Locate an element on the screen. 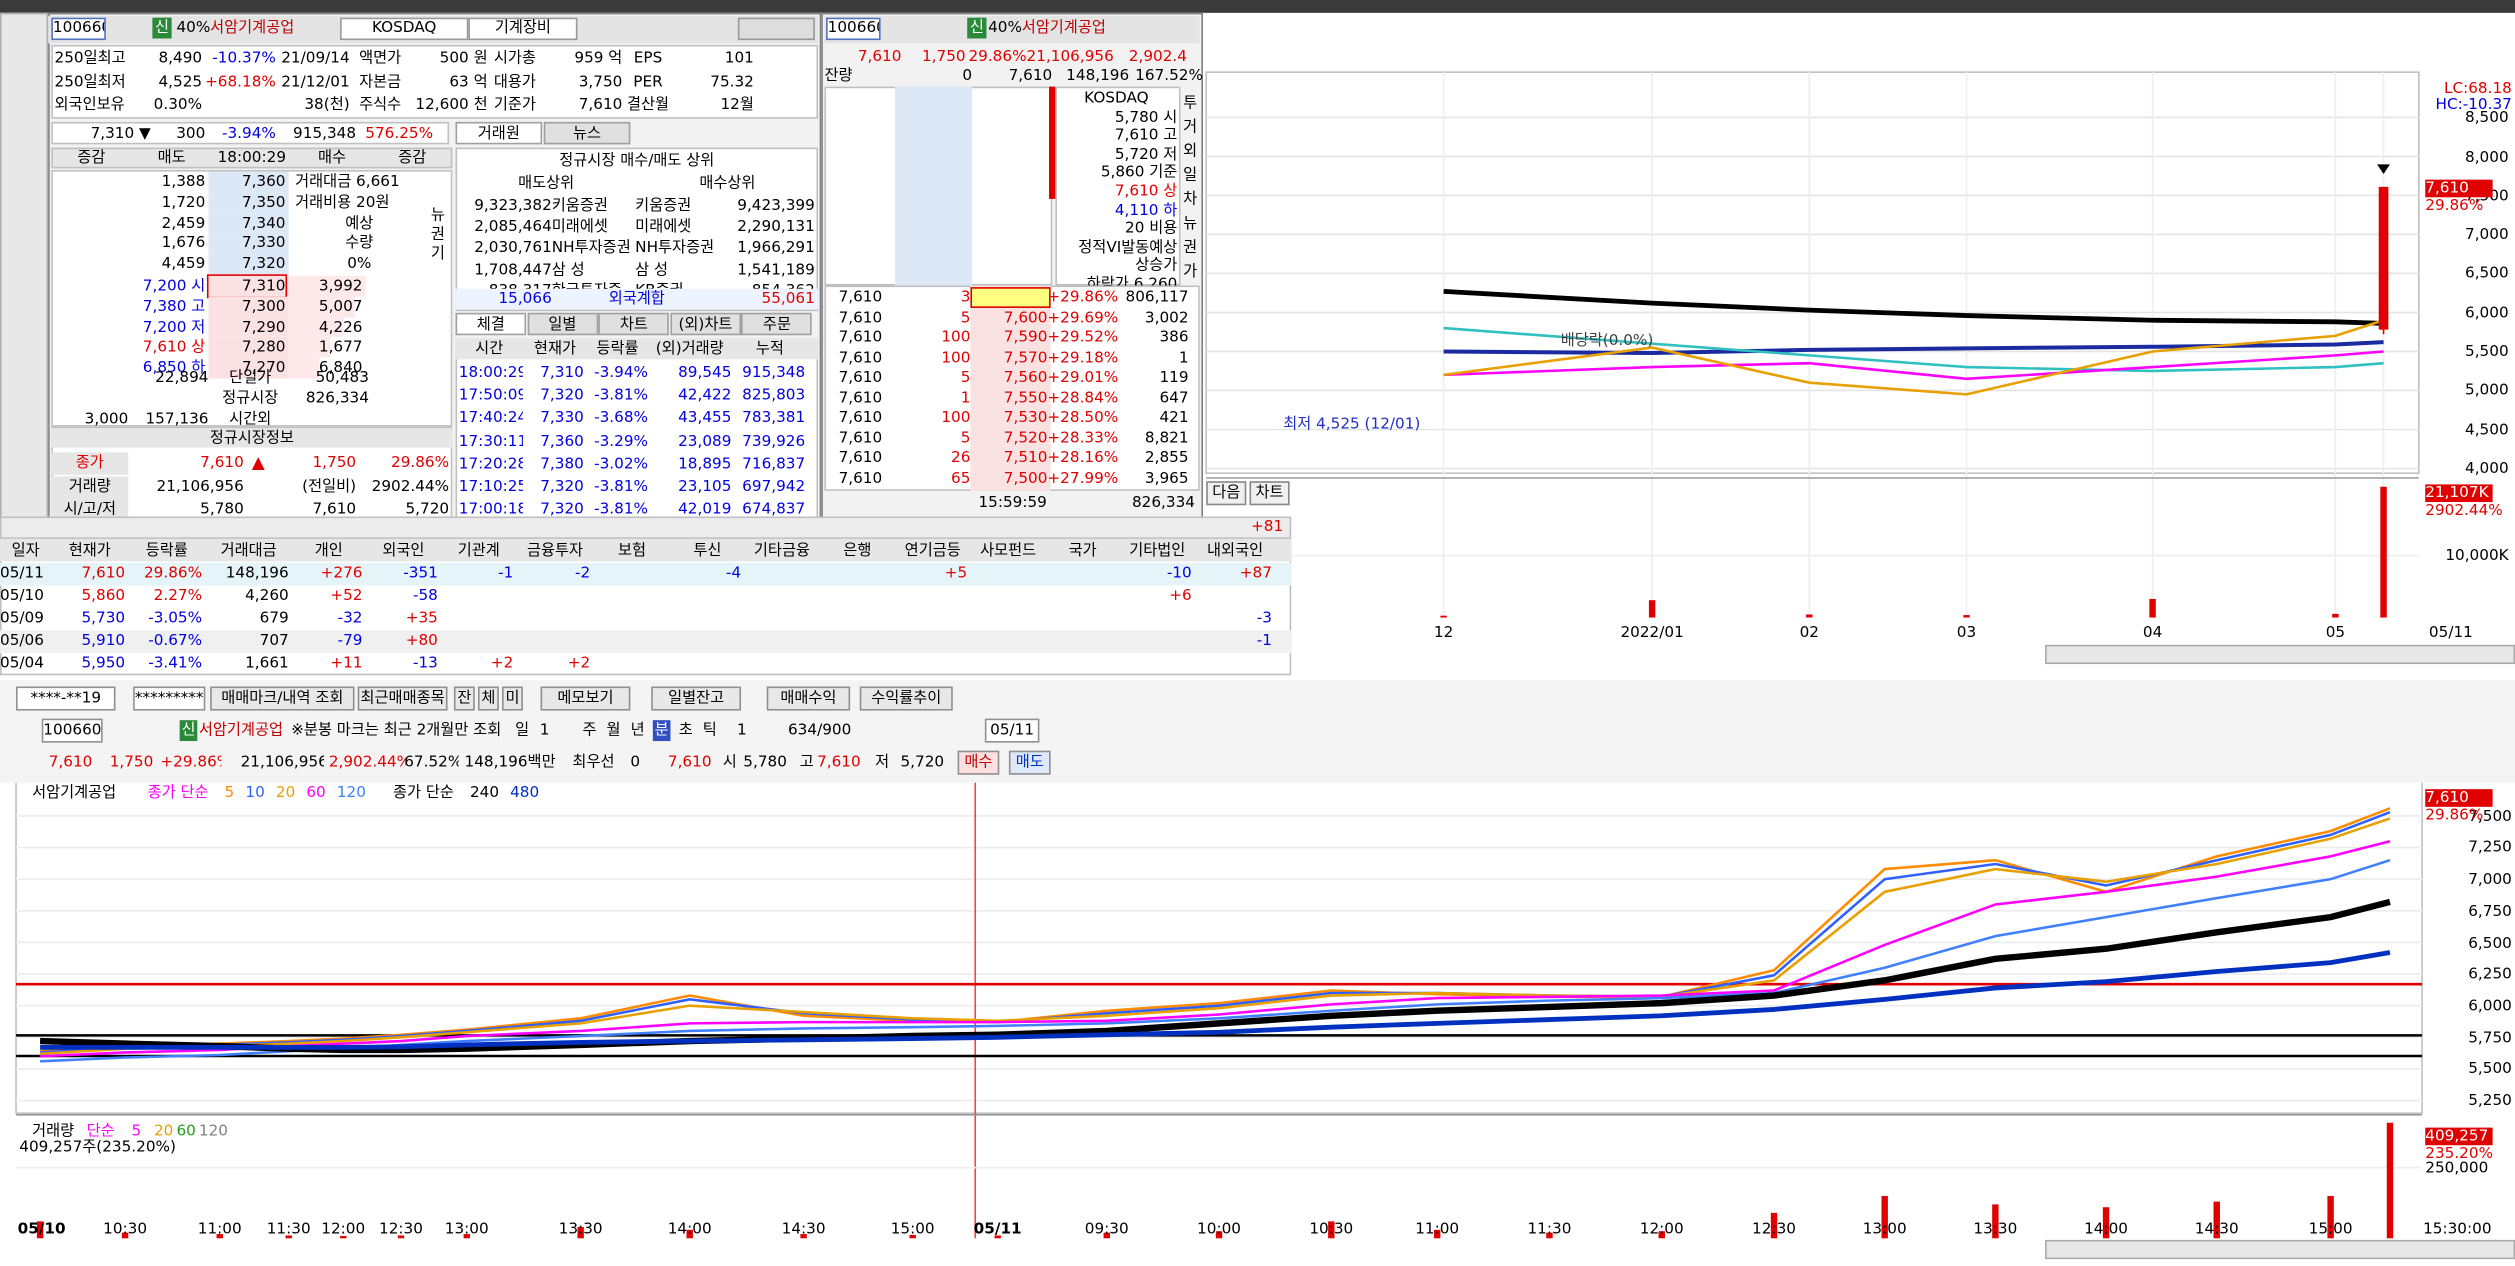 The height and width of the screenshot is (1266, 2515). tab-label: 체결 is located at coordinates (490, 324).